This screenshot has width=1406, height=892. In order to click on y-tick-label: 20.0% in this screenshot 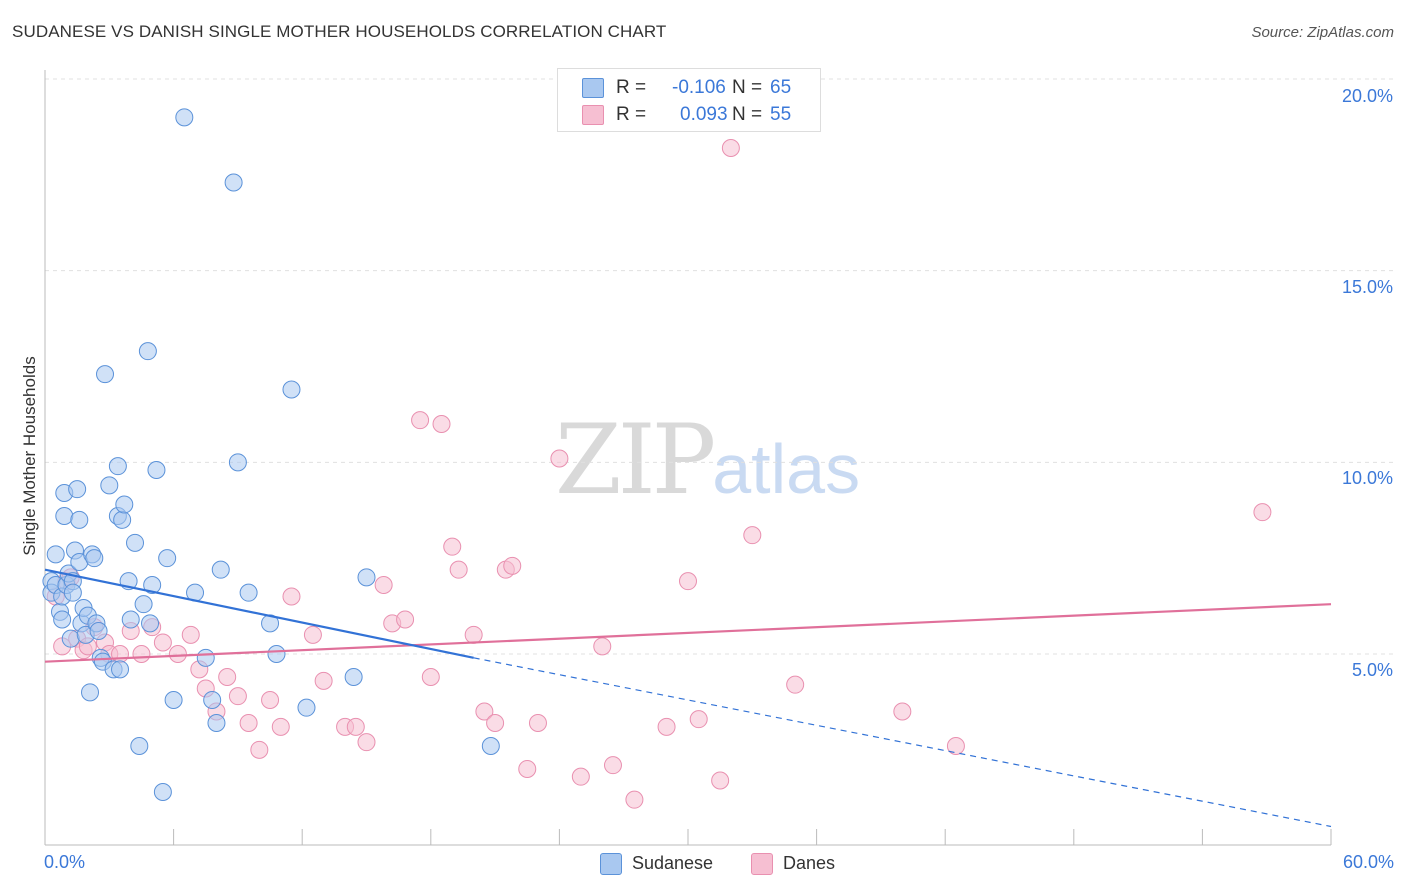, I will do `click(1367, 96)`.